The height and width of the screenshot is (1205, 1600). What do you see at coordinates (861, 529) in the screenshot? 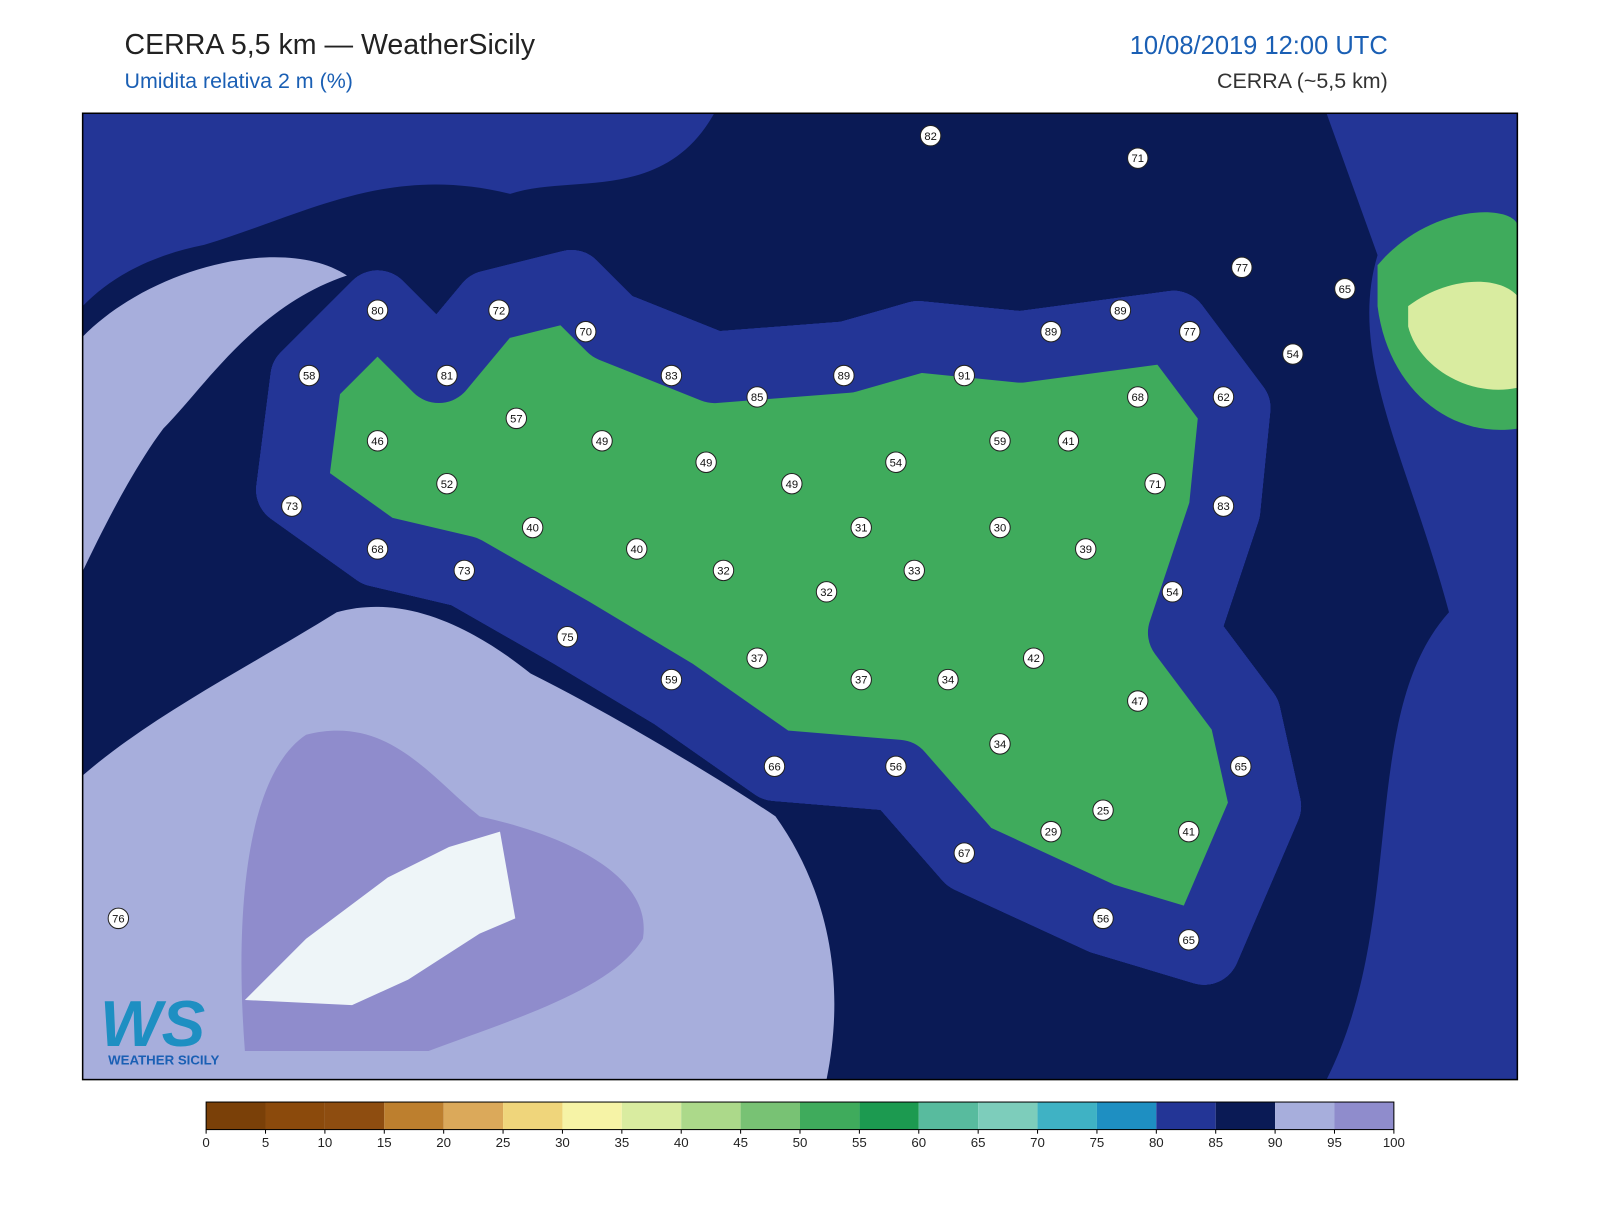
I see `station-value: 31` at bounding box center [861, 529].